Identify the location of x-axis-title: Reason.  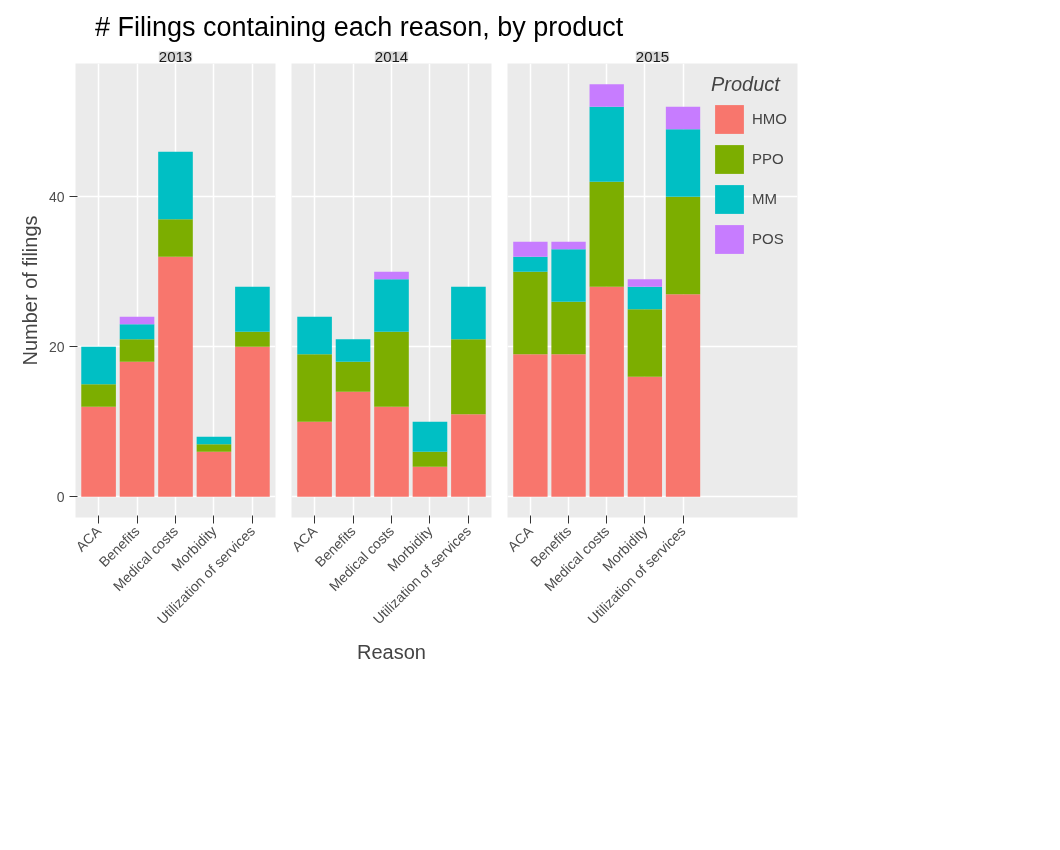
(391, 651).